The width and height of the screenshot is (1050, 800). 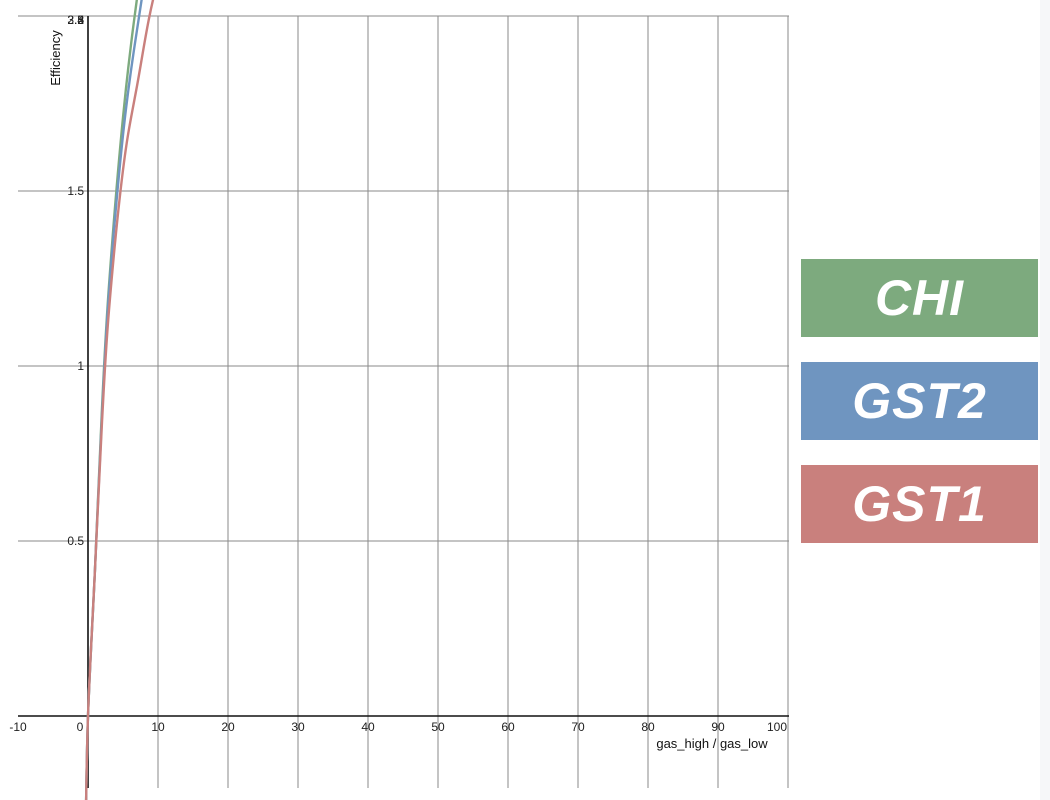 What do you see at coordinates (919, 504) in the screenshot?
I see `legend-item-gst1: GST1` at bounding box center [919, 504].